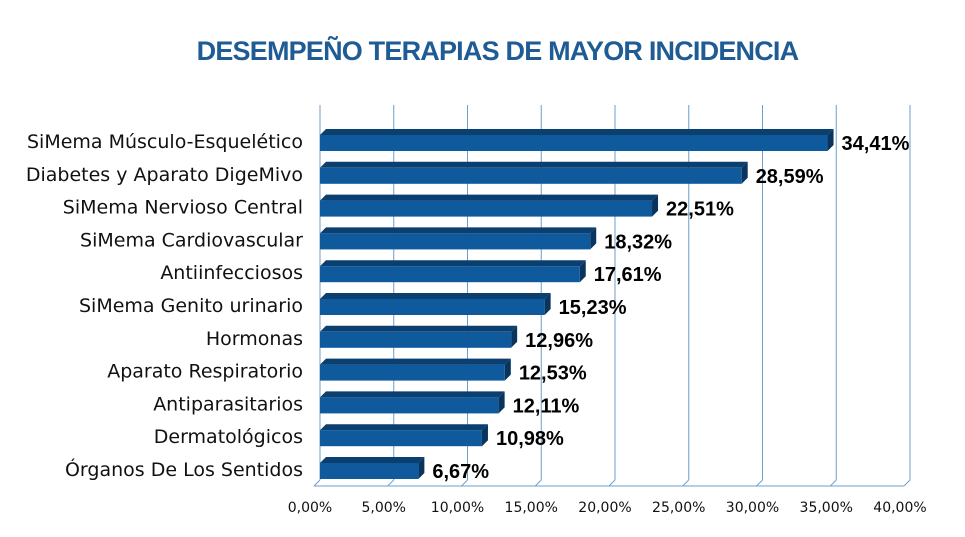  What do you see at coordinates (457, 508) in the screenshot?
I see `x-tick-label: 10,00%` at bounding box center [457, 508].